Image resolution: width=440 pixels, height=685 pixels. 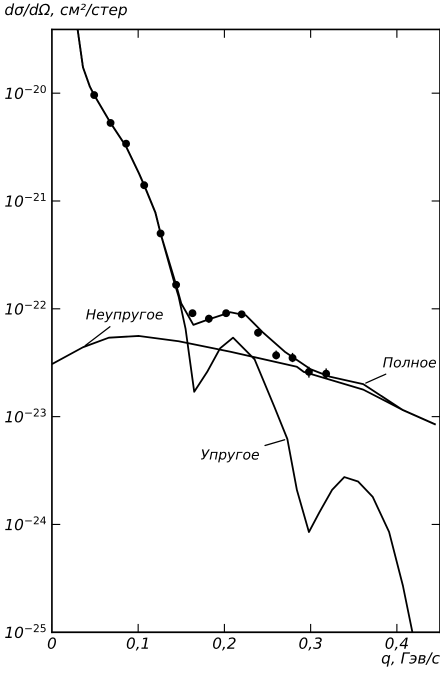 I want to click on x-tick-label: 0,1, so click(x=137, y=643).